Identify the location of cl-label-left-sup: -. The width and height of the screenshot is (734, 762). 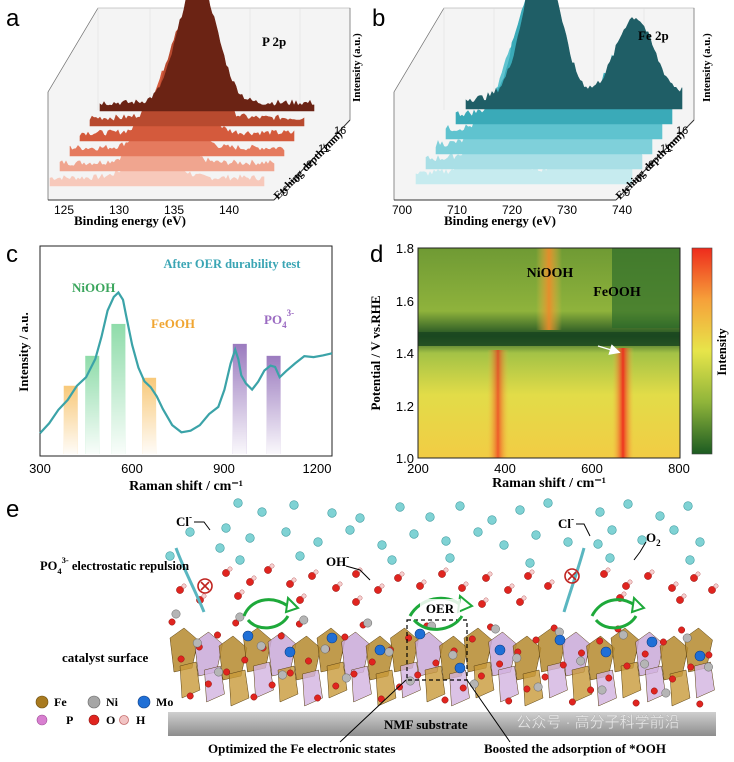
(190, 517).